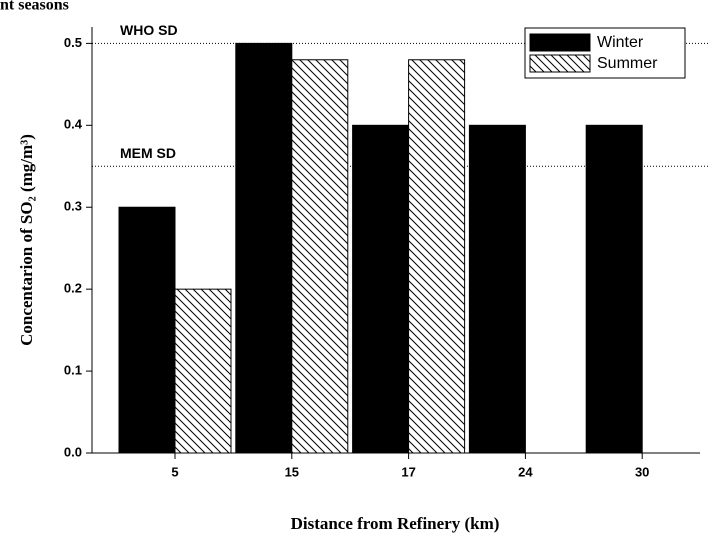  Describe the element at coordinates (73, 124) in the screenshot. I see `y-tick-label: 0.4` at that location.